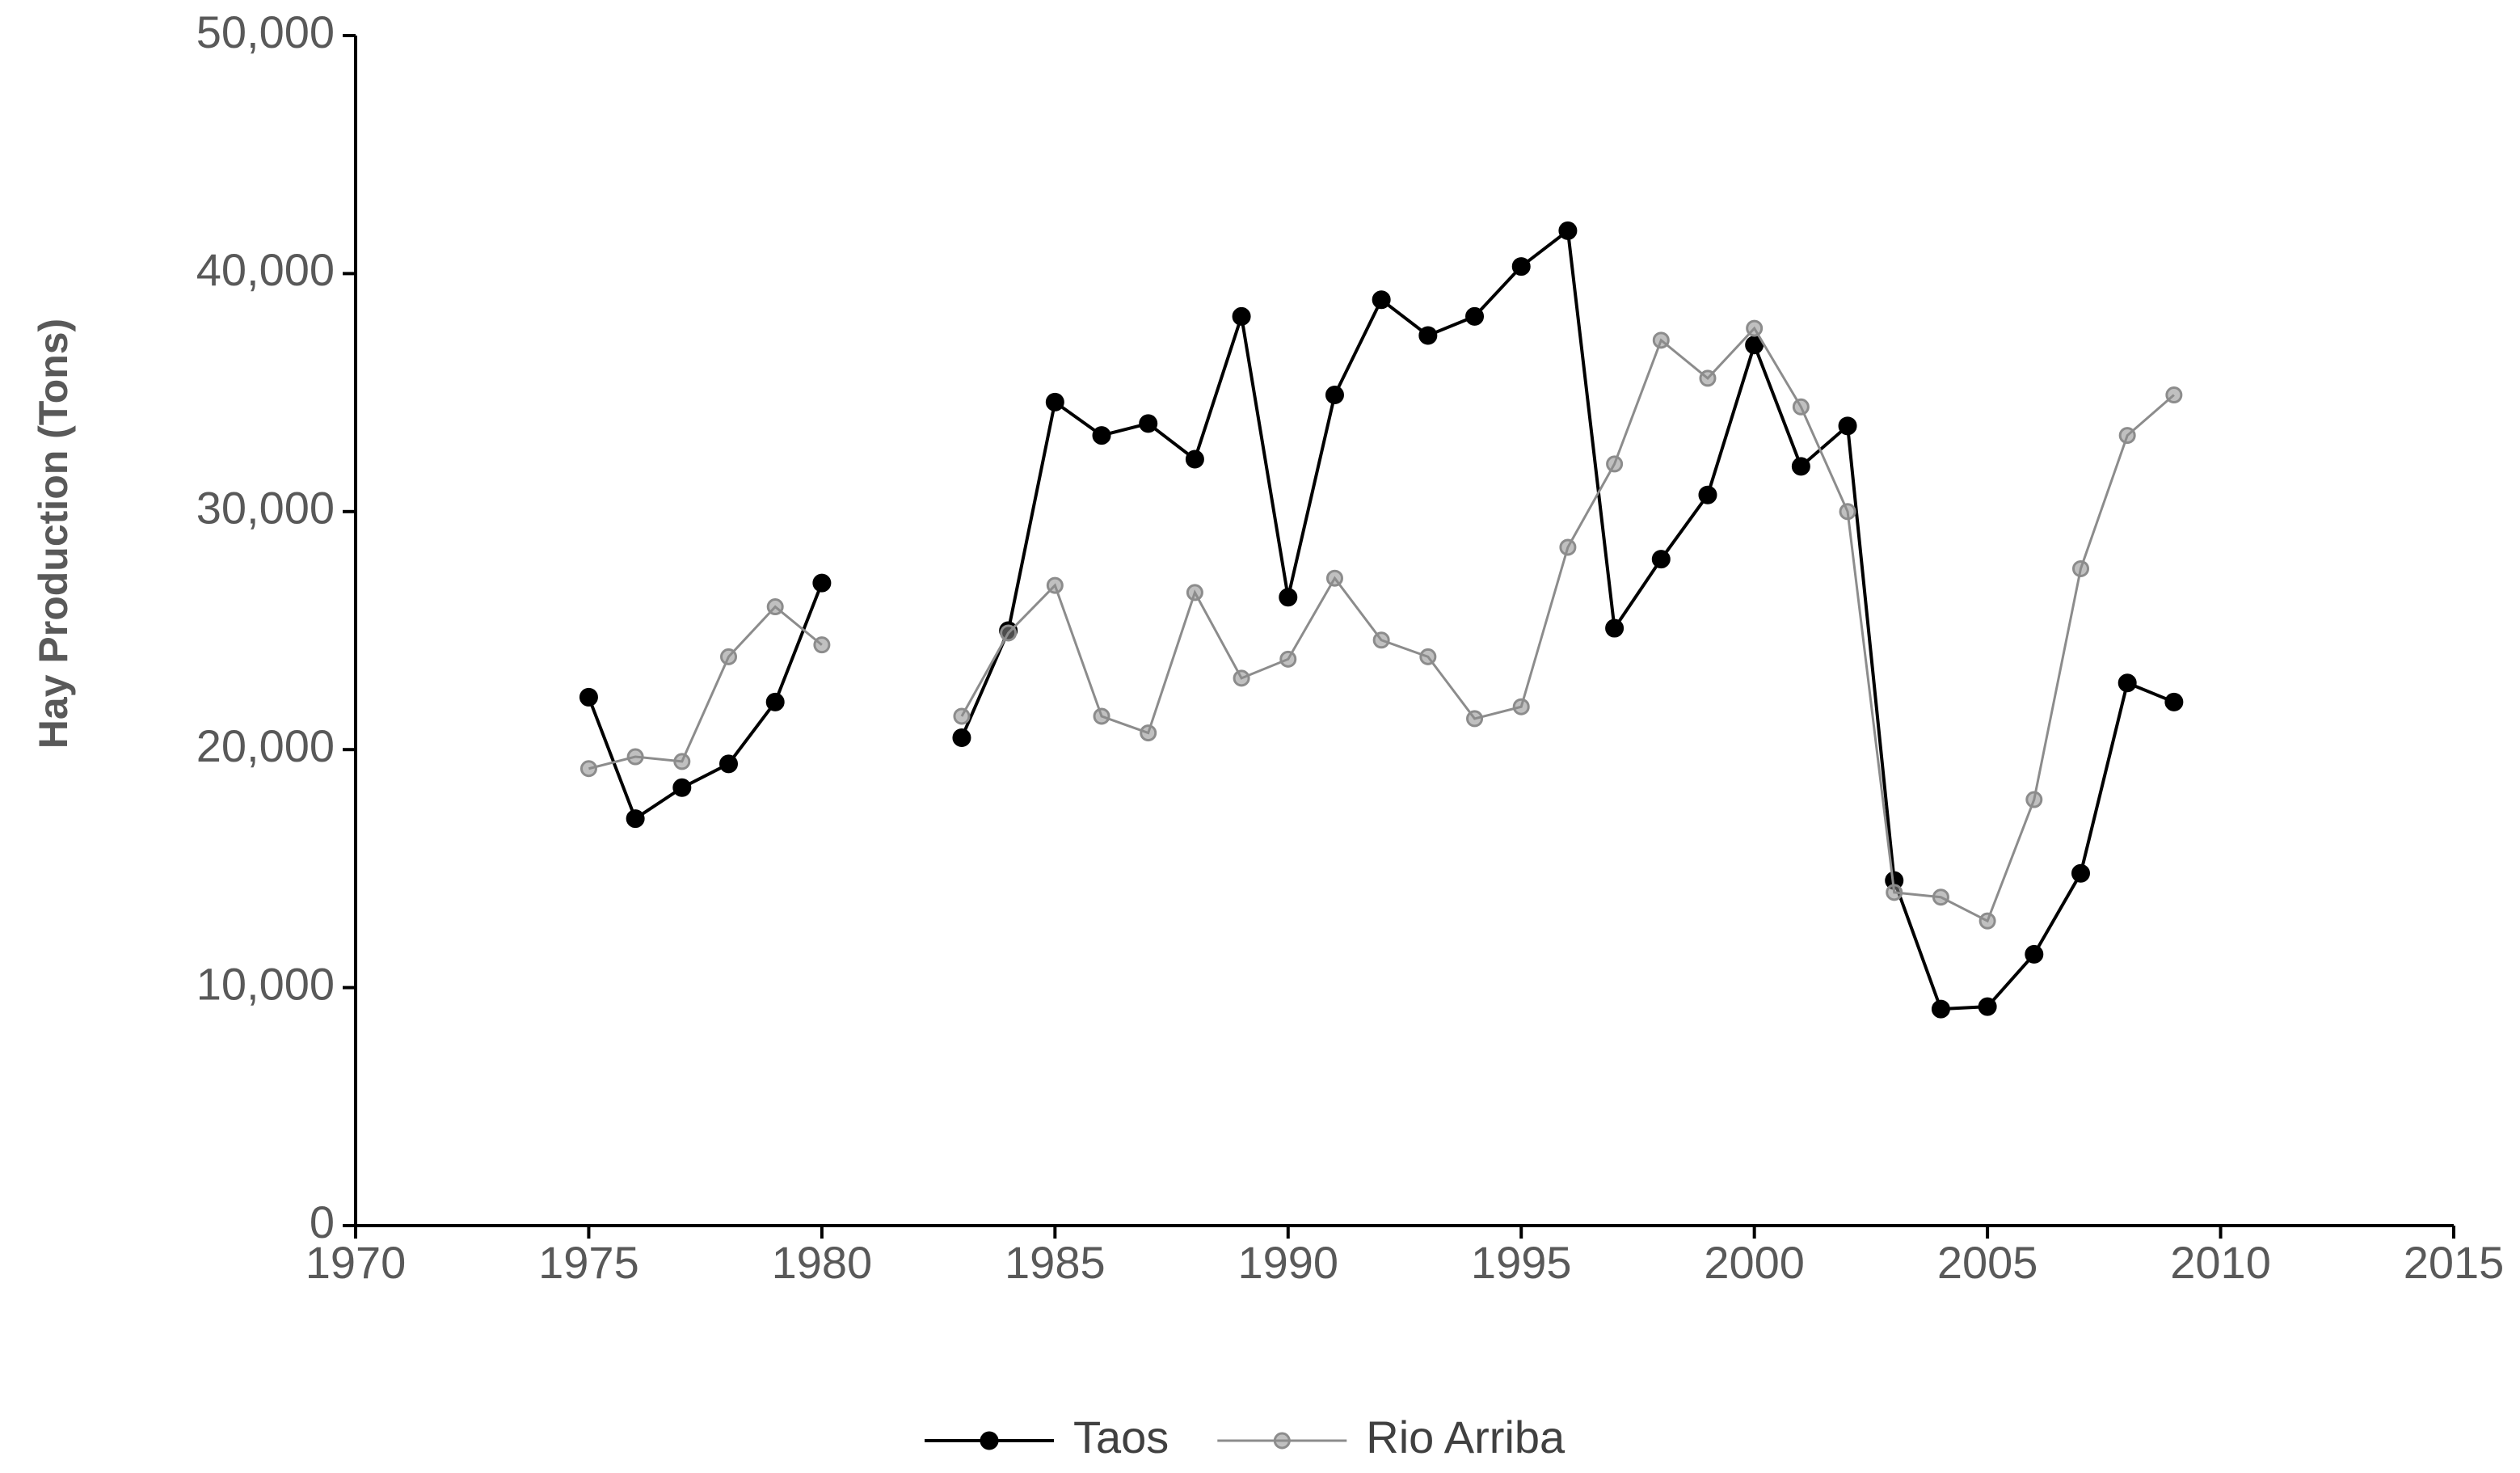 The image size is (2520, 1473). I want to click on x-tick-label: 1970, so click(356, 1262).